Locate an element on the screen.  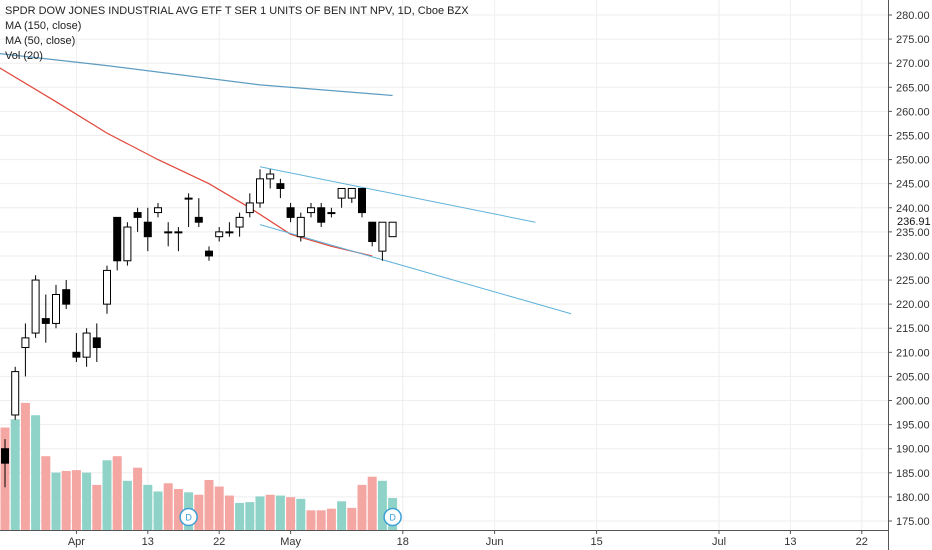
y-tick-label: 225.00 is located at coordinates (913, 281).